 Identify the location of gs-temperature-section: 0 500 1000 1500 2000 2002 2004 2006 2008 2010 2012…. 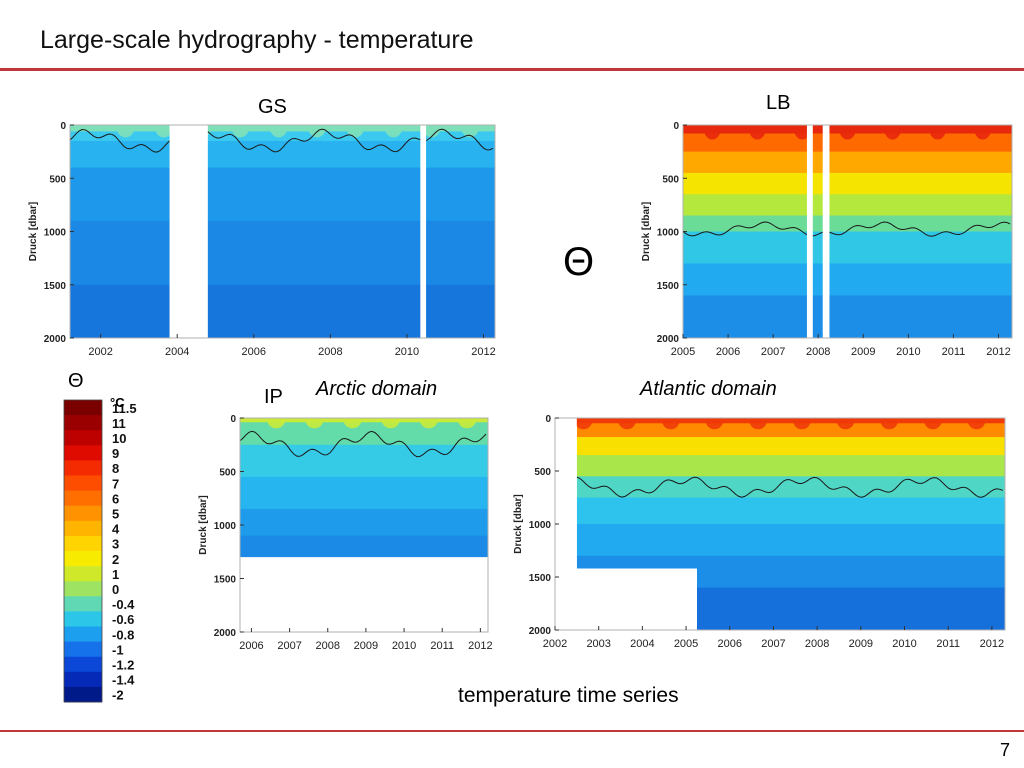
(262, 239).